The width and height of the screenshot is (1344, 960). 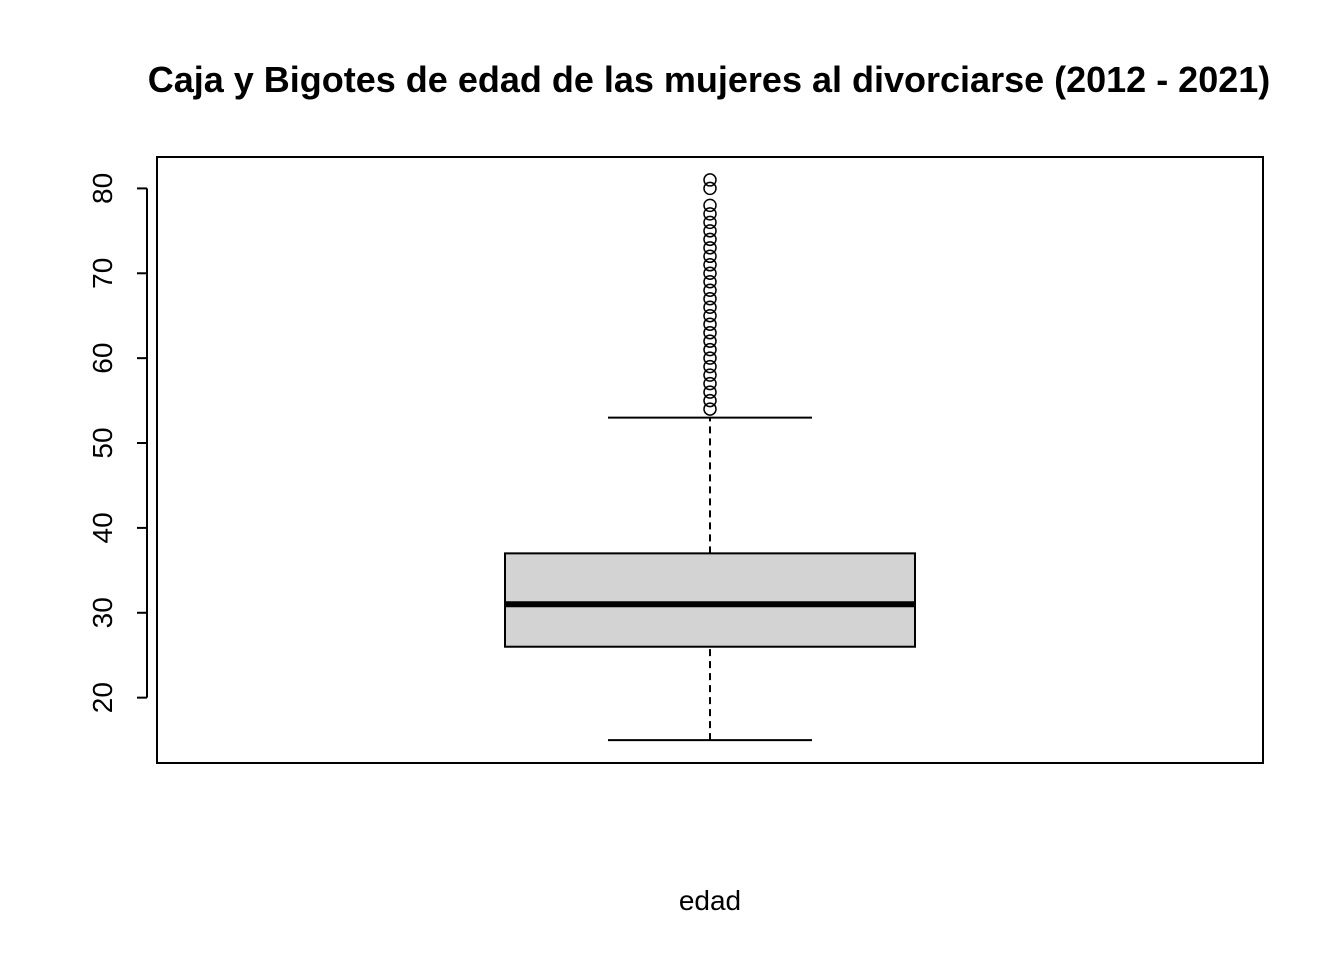 I want to click on iqr-box, so click(x=710, y=600).